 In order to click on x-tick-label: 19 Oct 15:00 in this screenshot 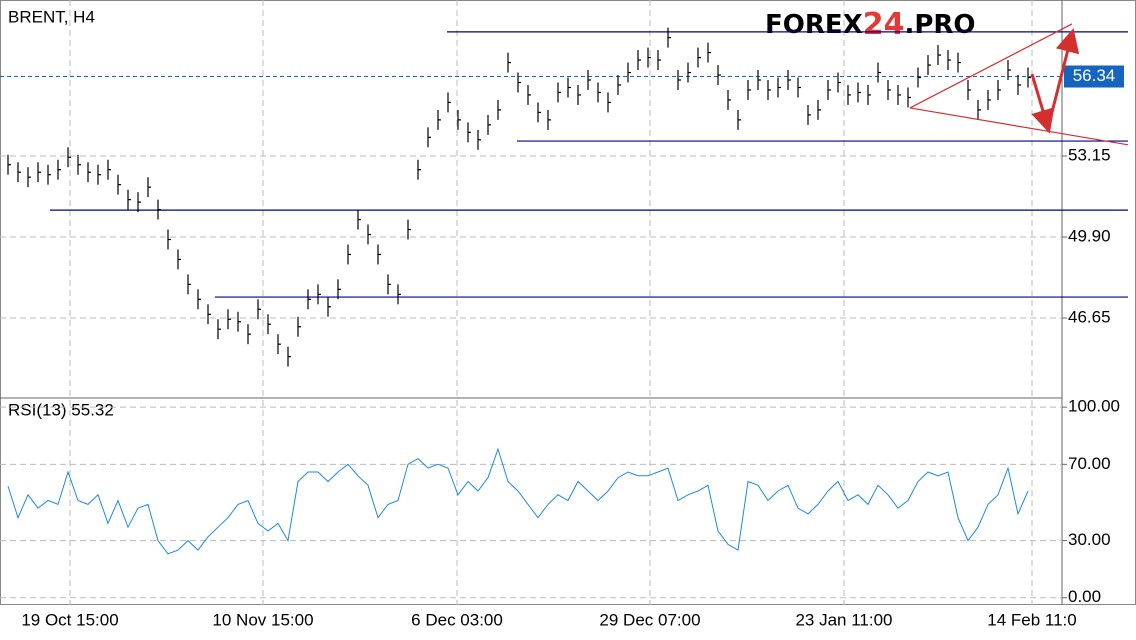, I will do `click(69, 619)`.